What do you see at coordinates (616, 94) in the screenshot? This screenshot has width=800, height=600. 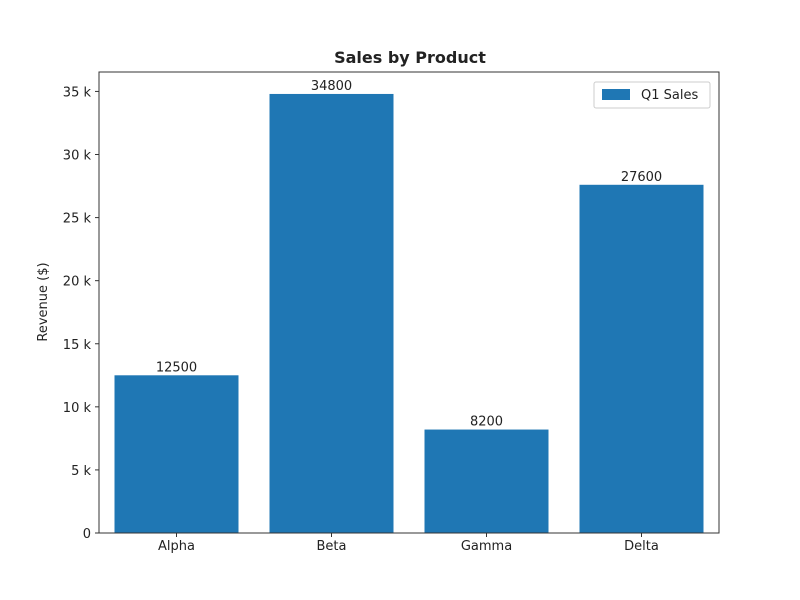 I see `legend-swatch` at bounding box center [616, 94].